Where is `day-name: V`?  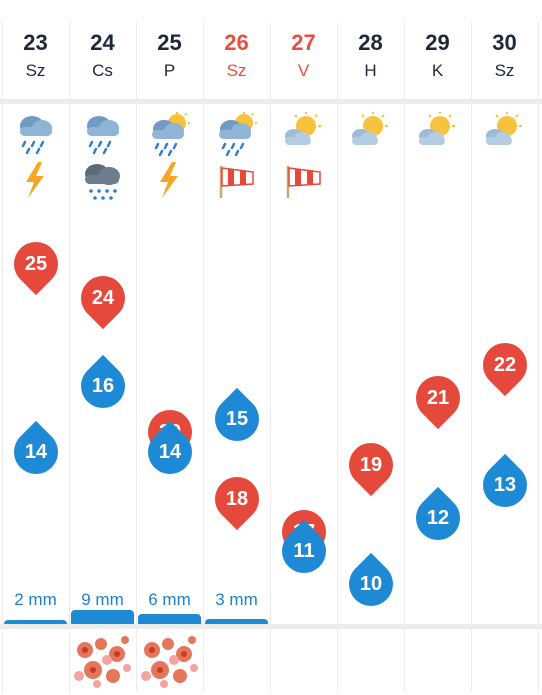 day-name: V is located at coordinates (303, 70).